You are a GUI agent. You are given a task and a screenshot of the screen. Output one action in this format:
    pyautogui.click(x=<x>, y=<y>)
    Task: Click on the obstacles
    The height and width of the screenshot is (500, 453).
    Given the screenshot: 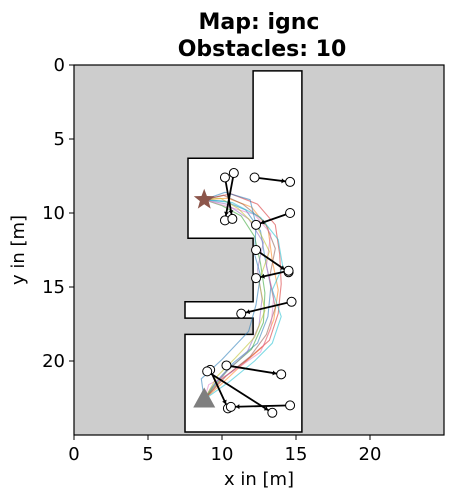 What is the action you would take?
    pyautogui.click(x=249, y=293)
    